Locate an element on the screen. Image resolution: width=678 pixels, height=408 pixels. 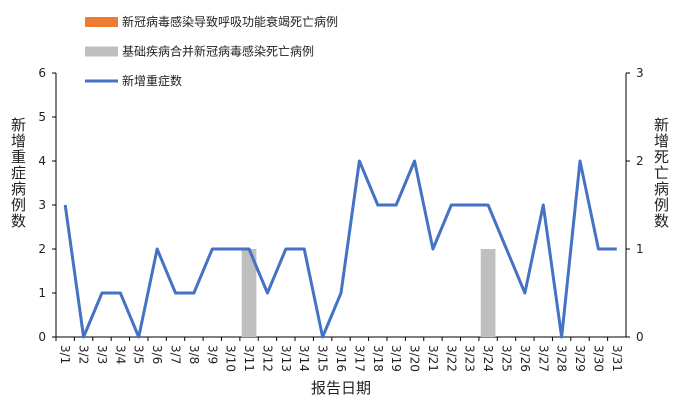
x-tick-label: 3/25 is located at coordinates (506, 358).